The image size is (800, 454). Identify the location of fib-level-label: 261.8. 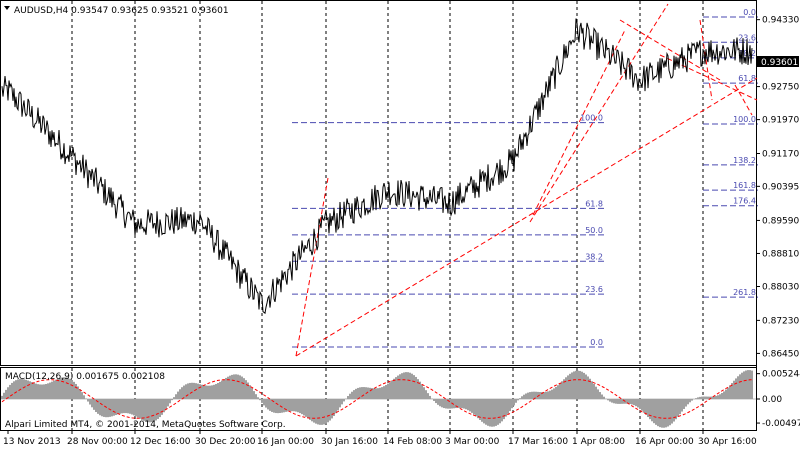
(744, 292).